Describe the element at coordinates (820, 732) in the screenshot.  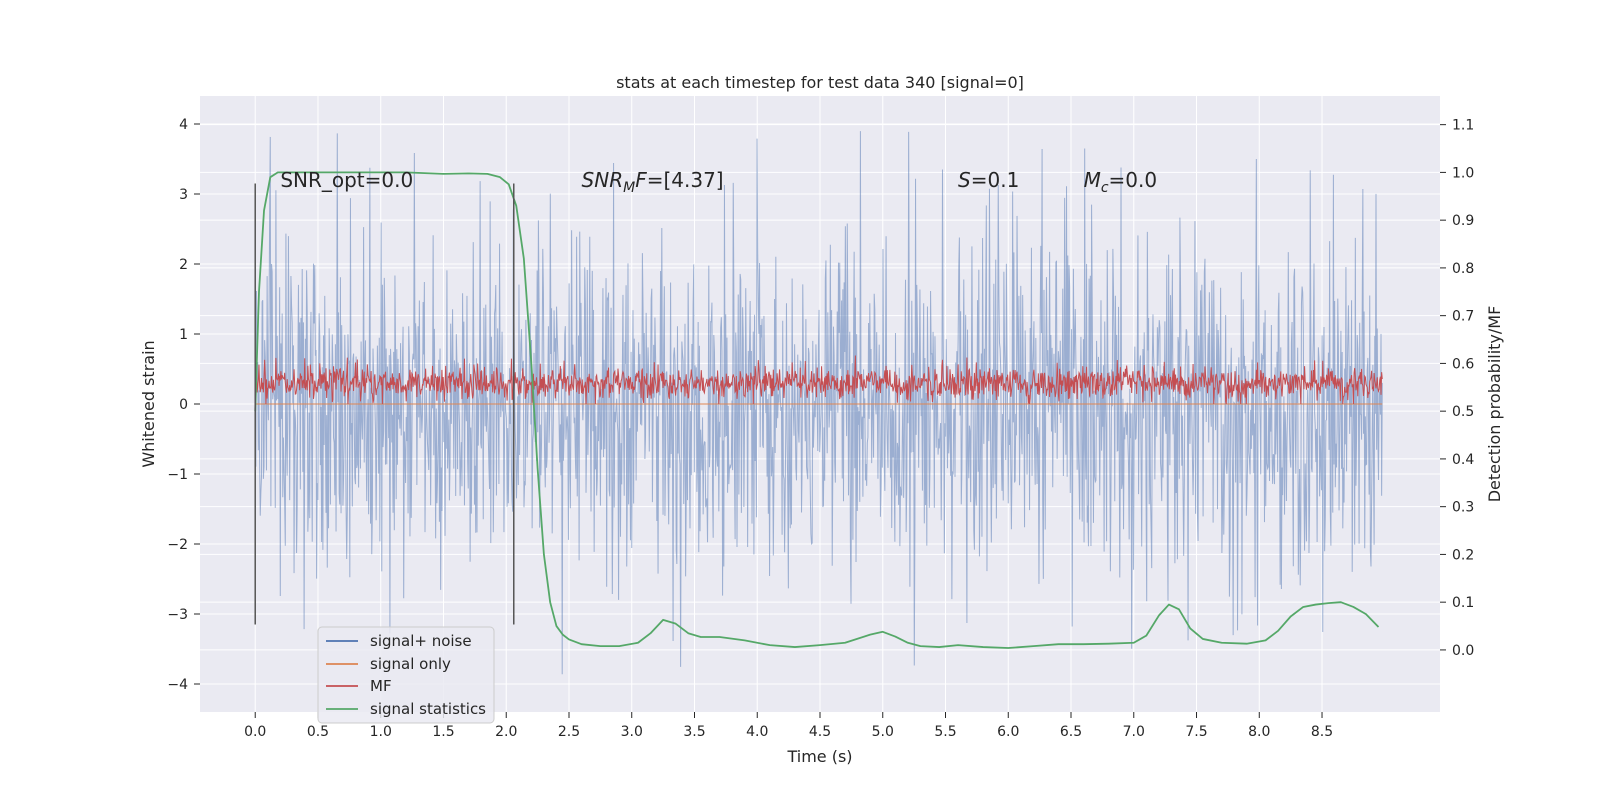
I see `x-tick-label: 4.5` at that location.